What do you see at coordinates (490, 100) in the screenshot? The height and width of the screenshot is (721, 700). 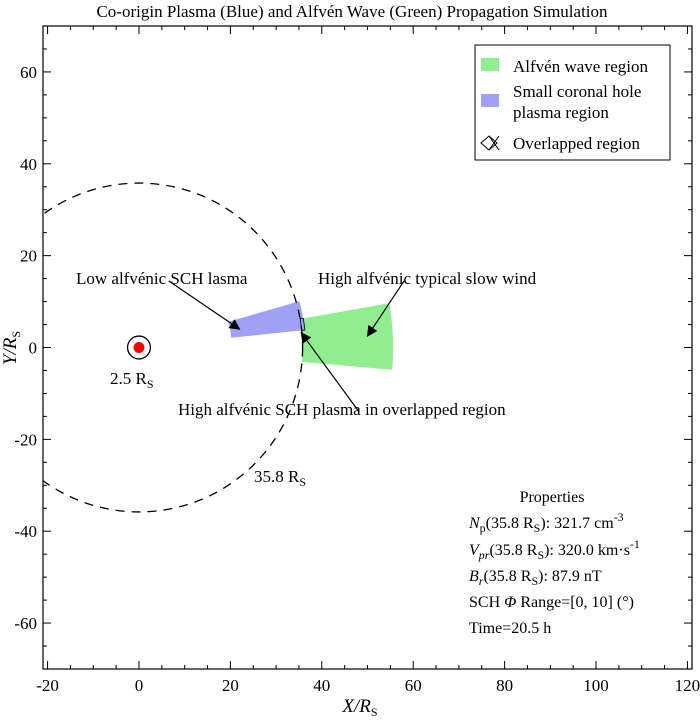 I see `legend-swatch-plasma` at bounding box center [490, 100].